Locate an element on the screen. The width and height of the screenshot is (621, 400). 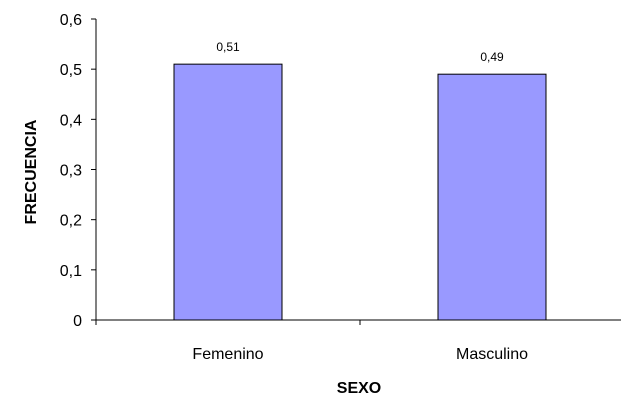
x-tick-label: Femenino is located at coordinates (227, 354).